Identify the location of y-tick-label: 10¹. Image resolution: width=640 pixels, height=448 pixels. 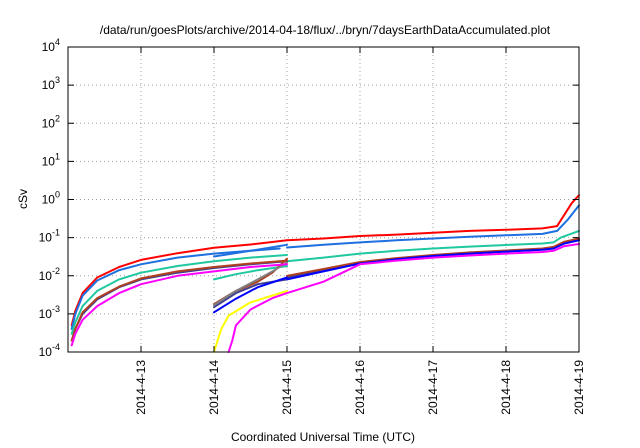
(51, 159).